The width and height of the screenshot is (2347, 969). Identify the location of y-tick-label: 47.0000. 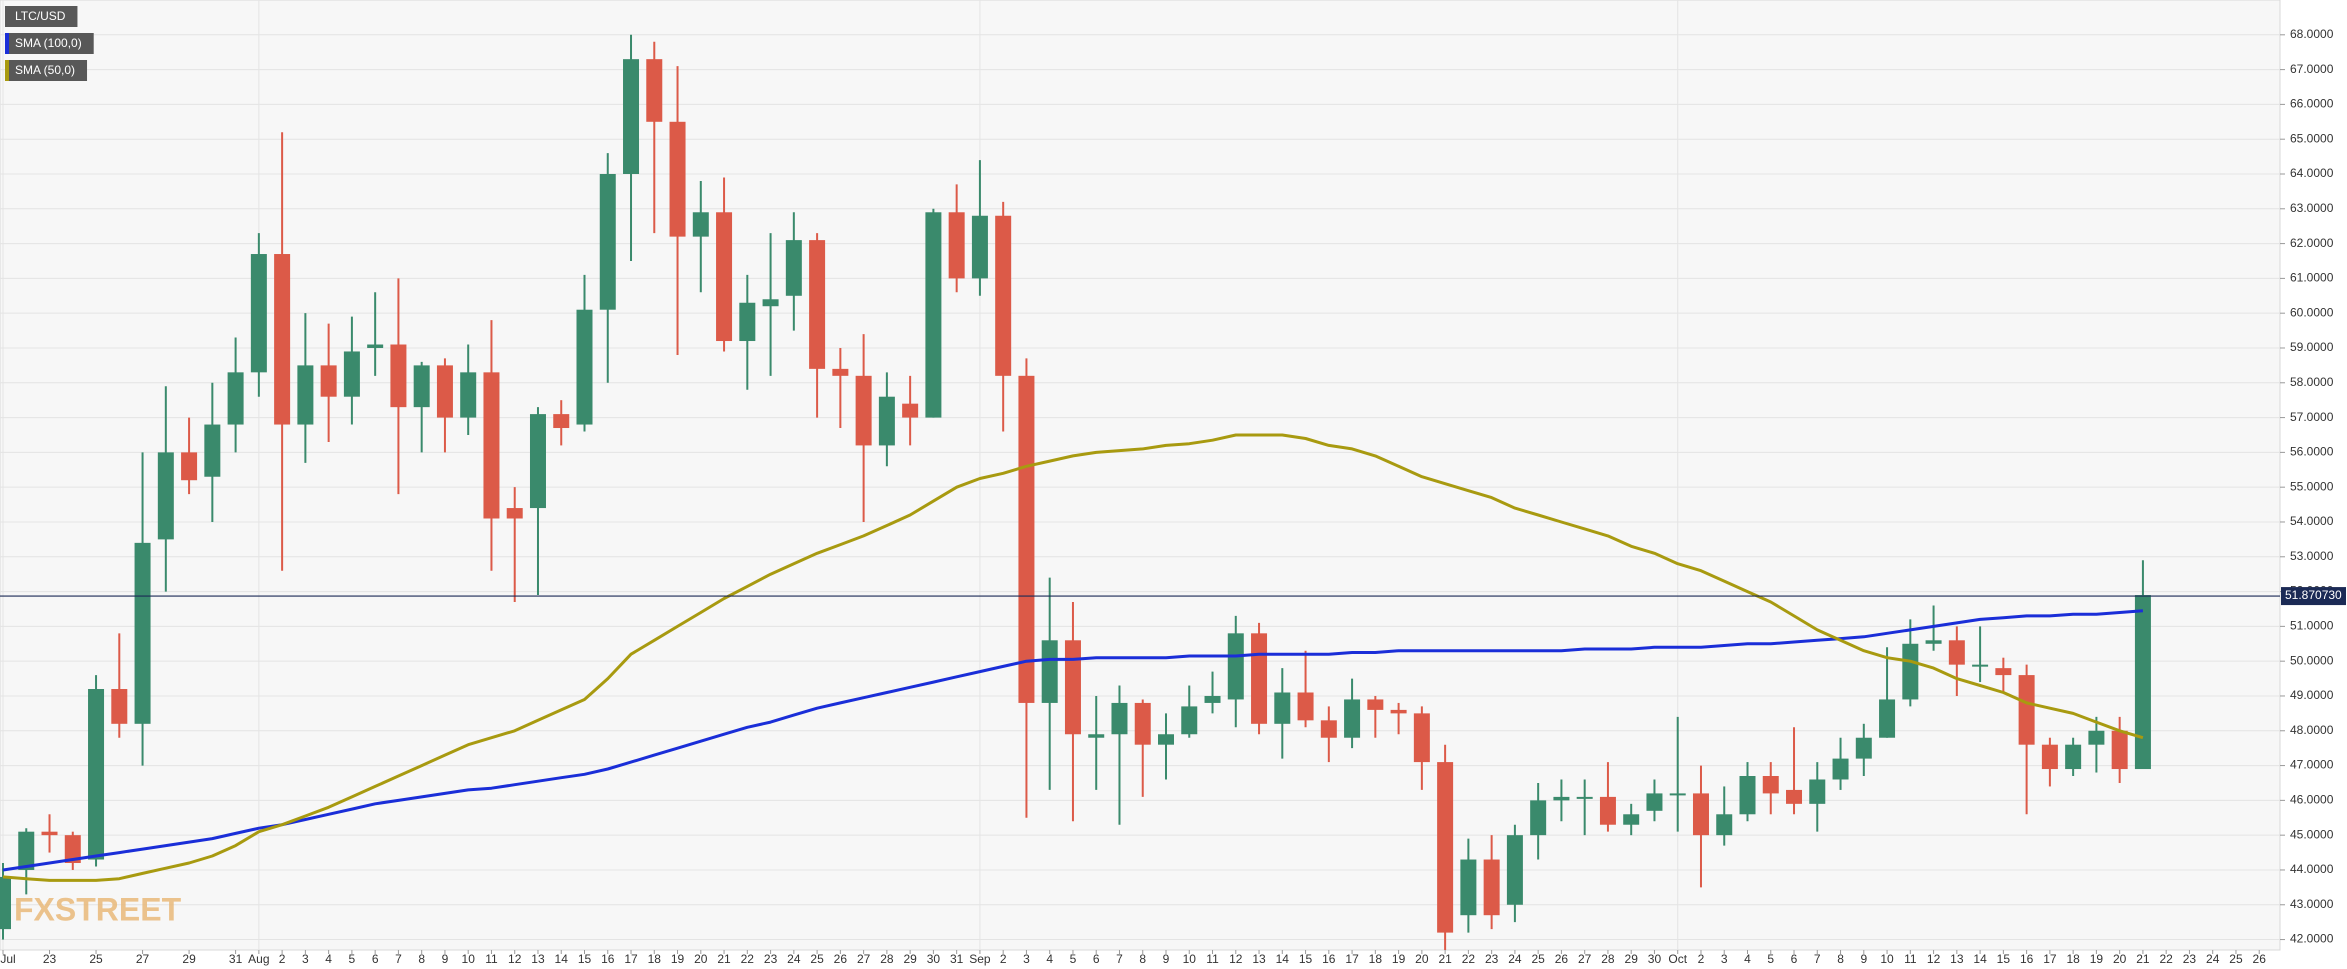
(2312, 765).